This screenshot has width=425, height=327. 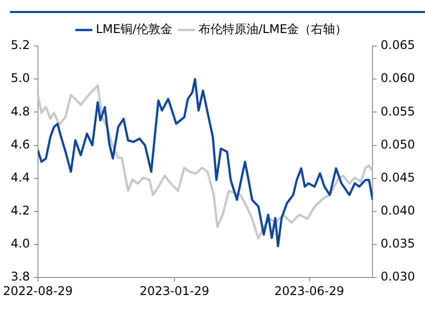 I want to click on x-tick-label: 2022-08-29, so click(x=37, y=291).